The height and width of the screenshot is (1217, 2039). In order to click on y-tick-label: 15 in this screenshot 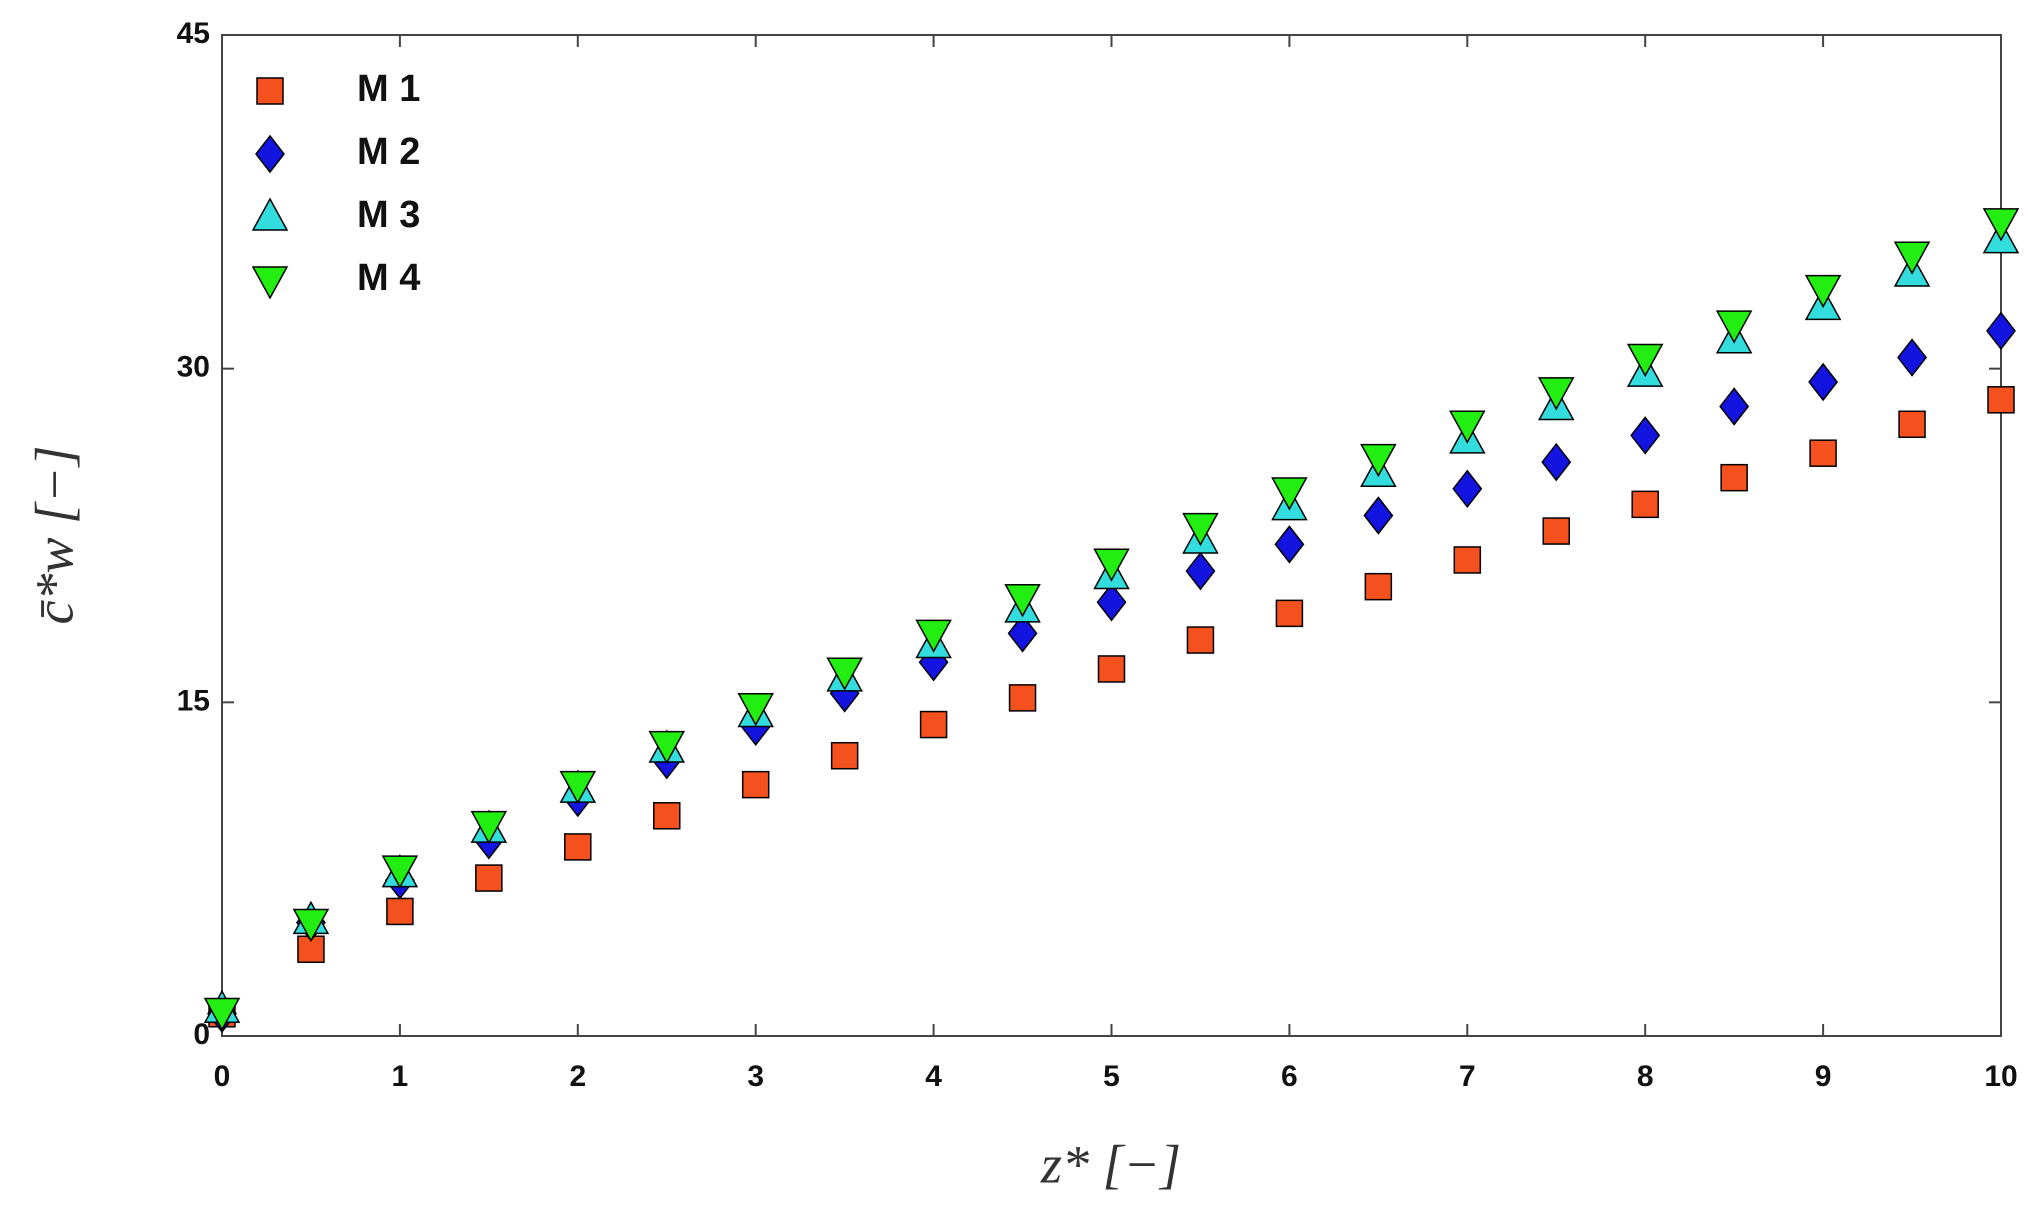, I will do `click(193, 700)`.